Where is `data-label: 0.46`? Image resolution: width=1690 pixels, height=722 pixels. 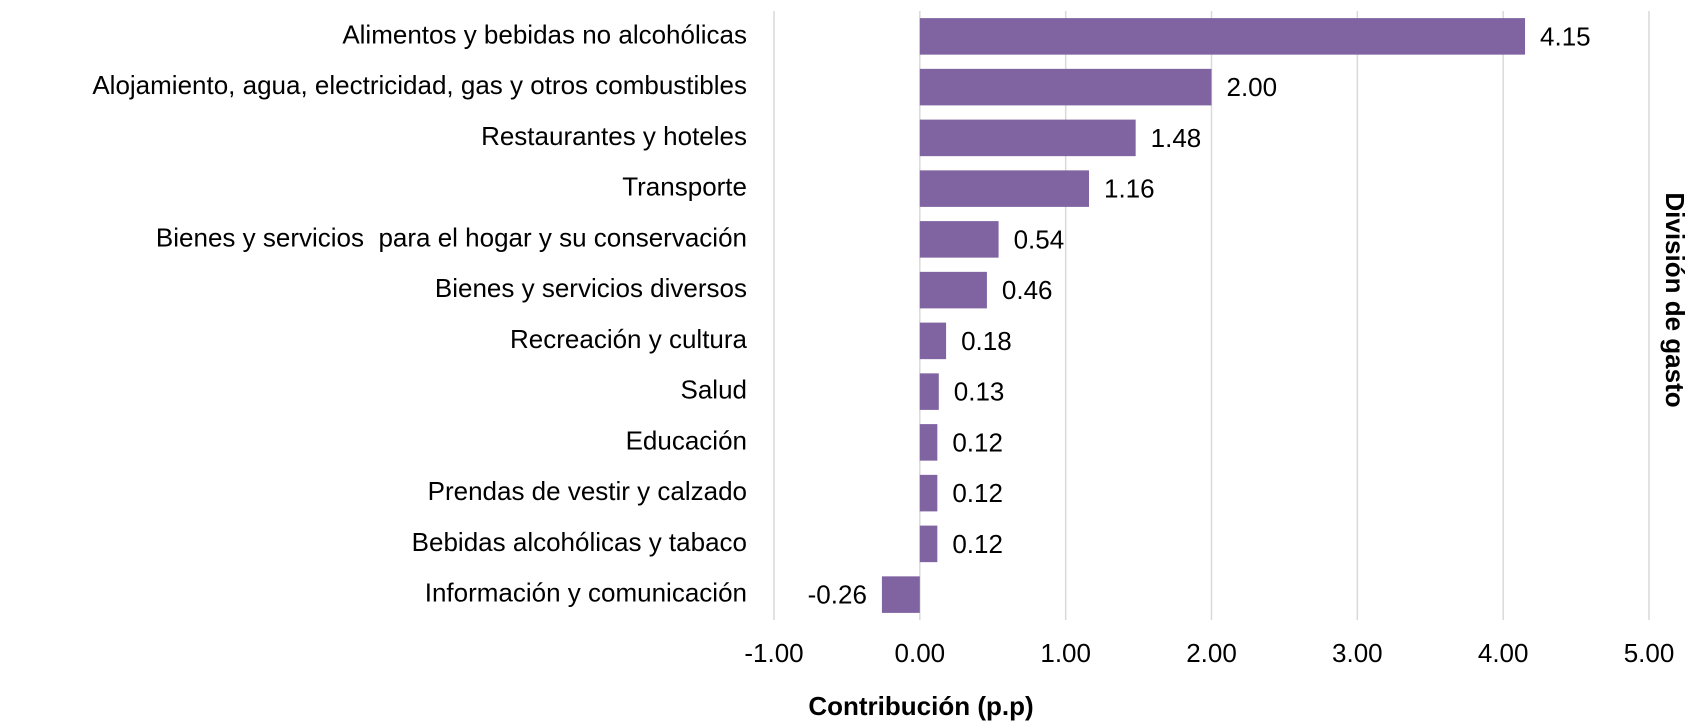
data-label: 0.46 is located at coordinates (1027, 290).